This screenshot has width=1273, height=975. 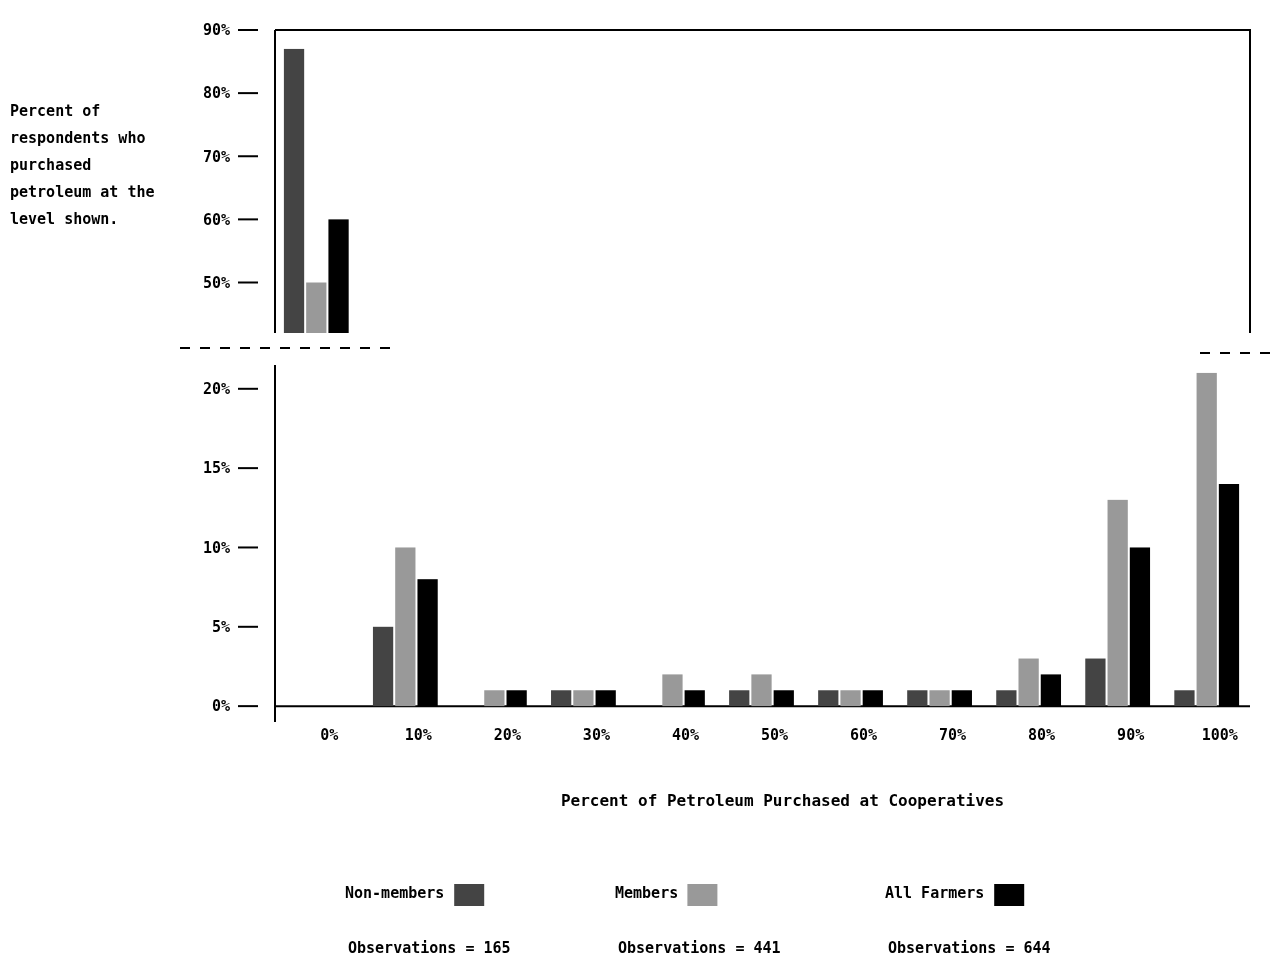 I want to click on x-tick-label: 60%, so click(x=863, y=735).